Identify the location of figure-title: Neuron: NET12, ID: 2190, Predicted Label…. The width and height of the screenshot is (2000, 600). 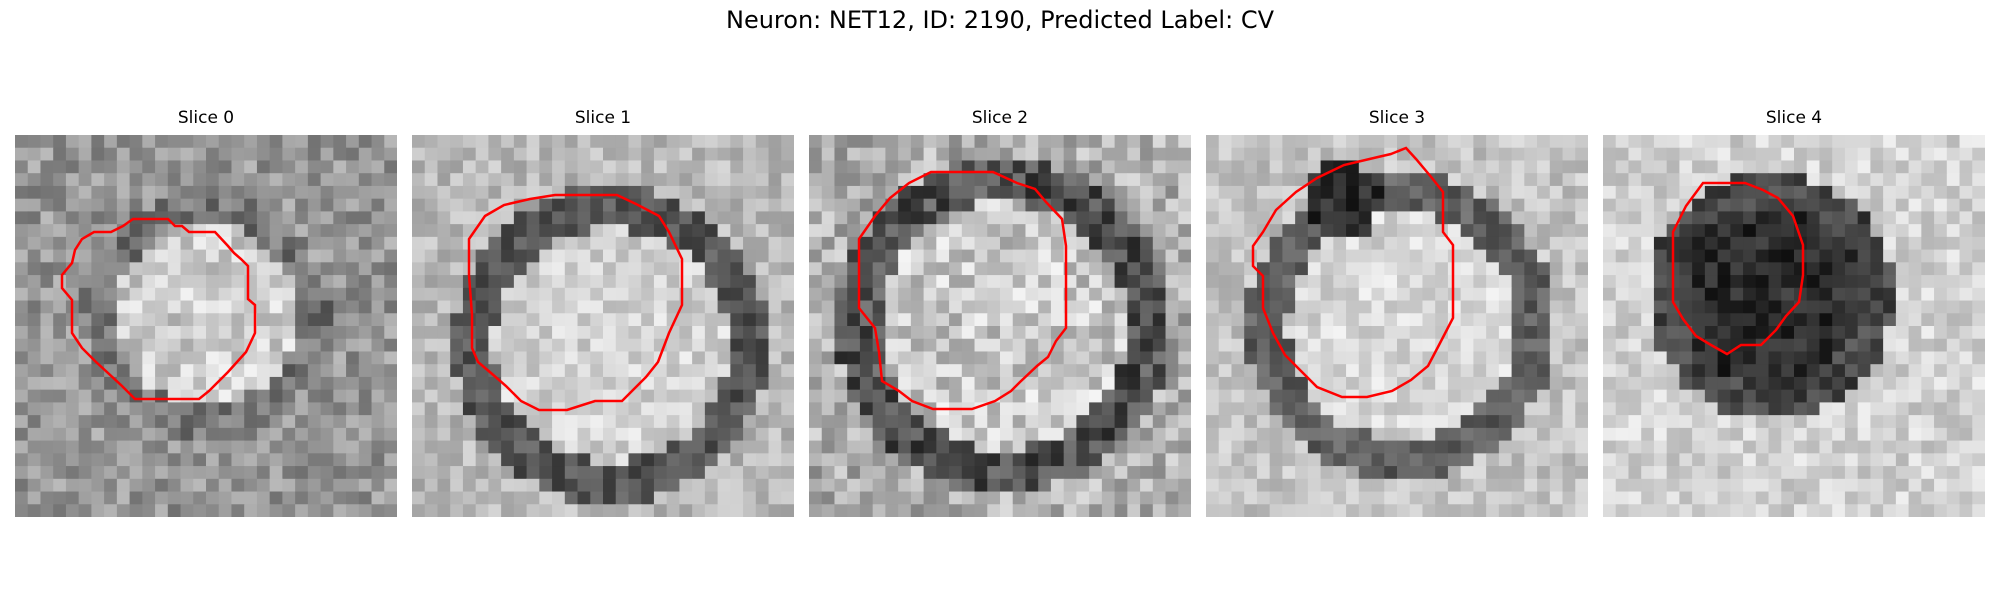
(1000, 20).